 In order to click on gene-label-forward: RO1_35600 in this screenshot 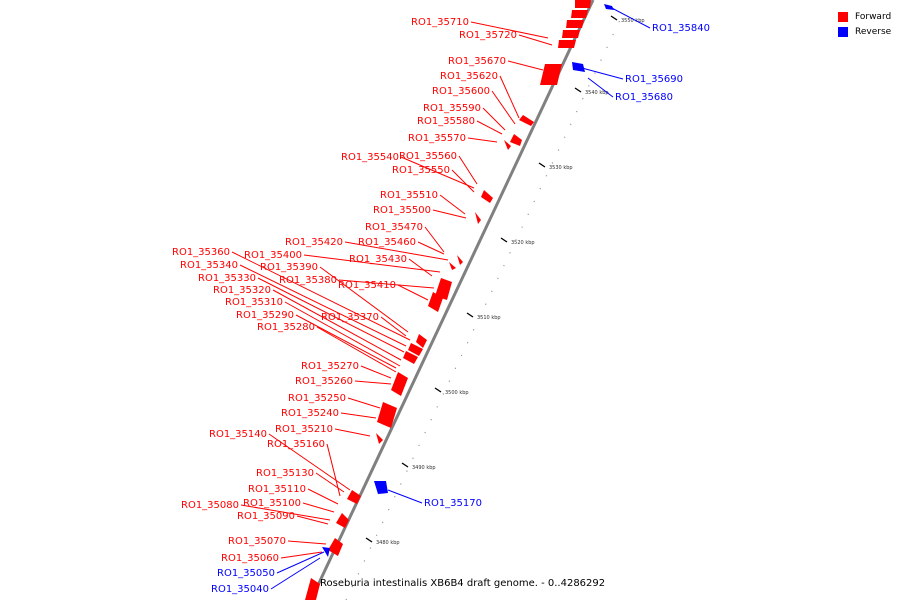, I will do `click(461, 91)`.